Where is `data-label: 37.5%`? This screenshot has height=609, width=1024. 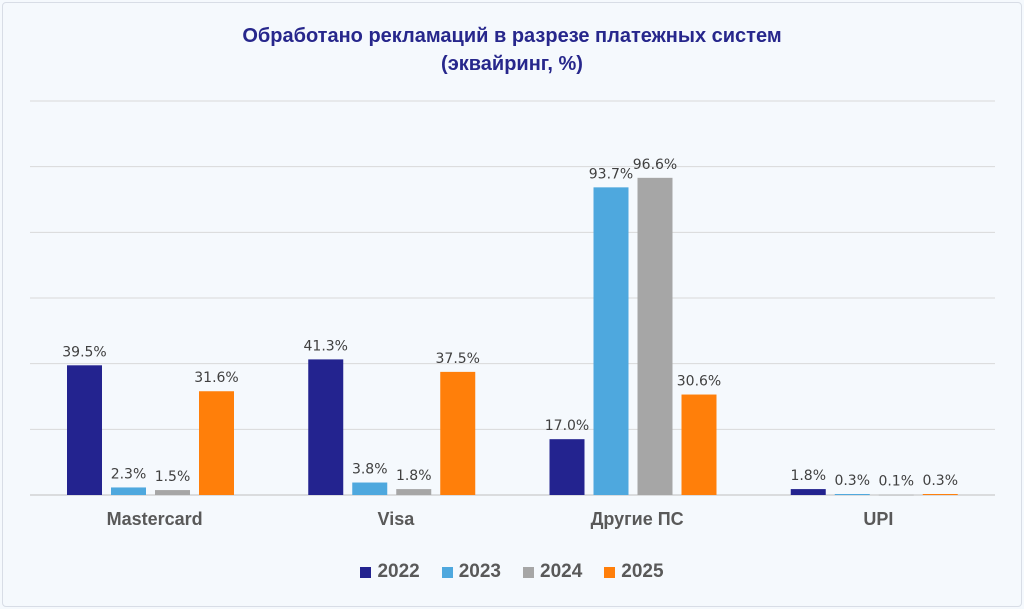 data-label: 37.5% is located at coordinates (458, 359).